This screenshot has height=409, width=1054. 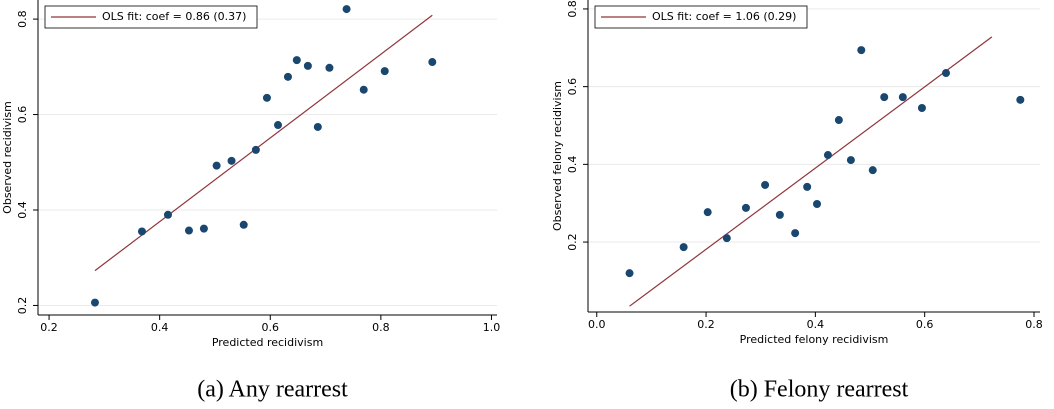 I want to click on legend-label: OLS fit: coef = 0.86 (0.37), so click(x=174, y=16).